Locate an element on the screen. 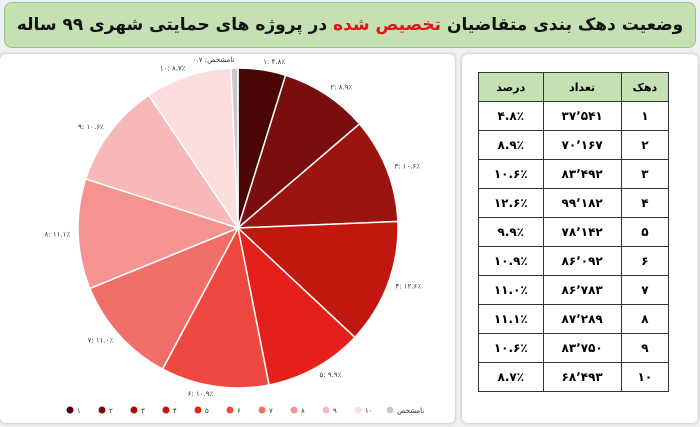 This screenshot has height=427, width=700. table-cell: ۸ is located at coordinates (645, 319).